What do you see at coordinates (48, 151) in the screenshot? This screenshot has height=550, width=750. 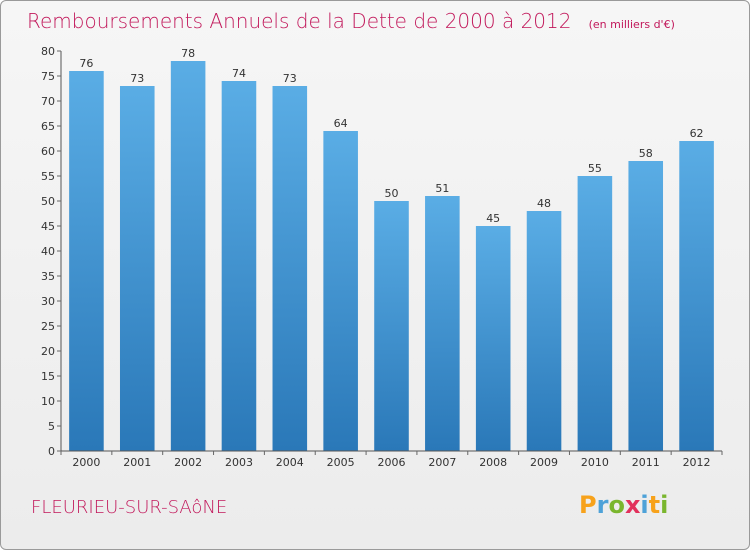 I see `y-tick-label: 60` at bounding box center [48, 151].